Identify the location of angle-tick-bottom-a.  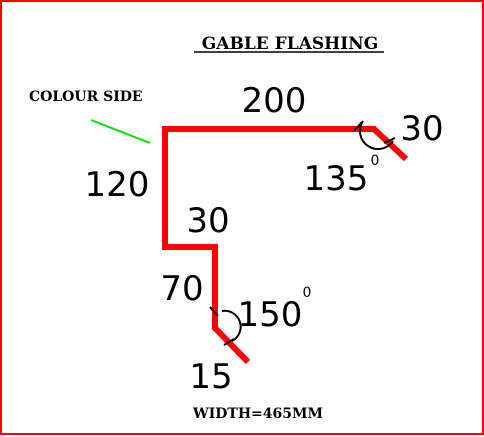
(214, 311).